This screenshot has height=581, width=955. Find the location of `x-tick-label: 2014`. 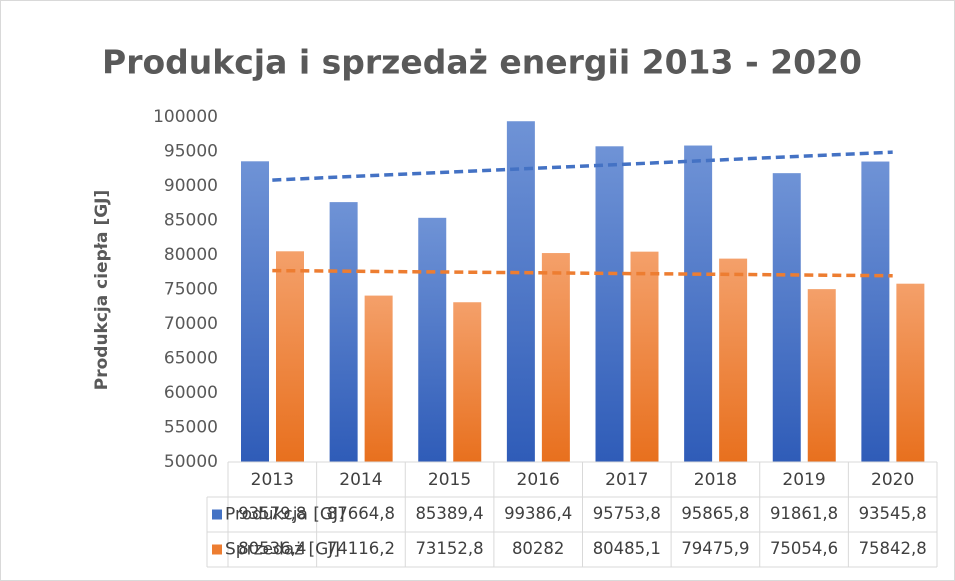

x-tick-label: 2014 is located at coordinates (360, 480).